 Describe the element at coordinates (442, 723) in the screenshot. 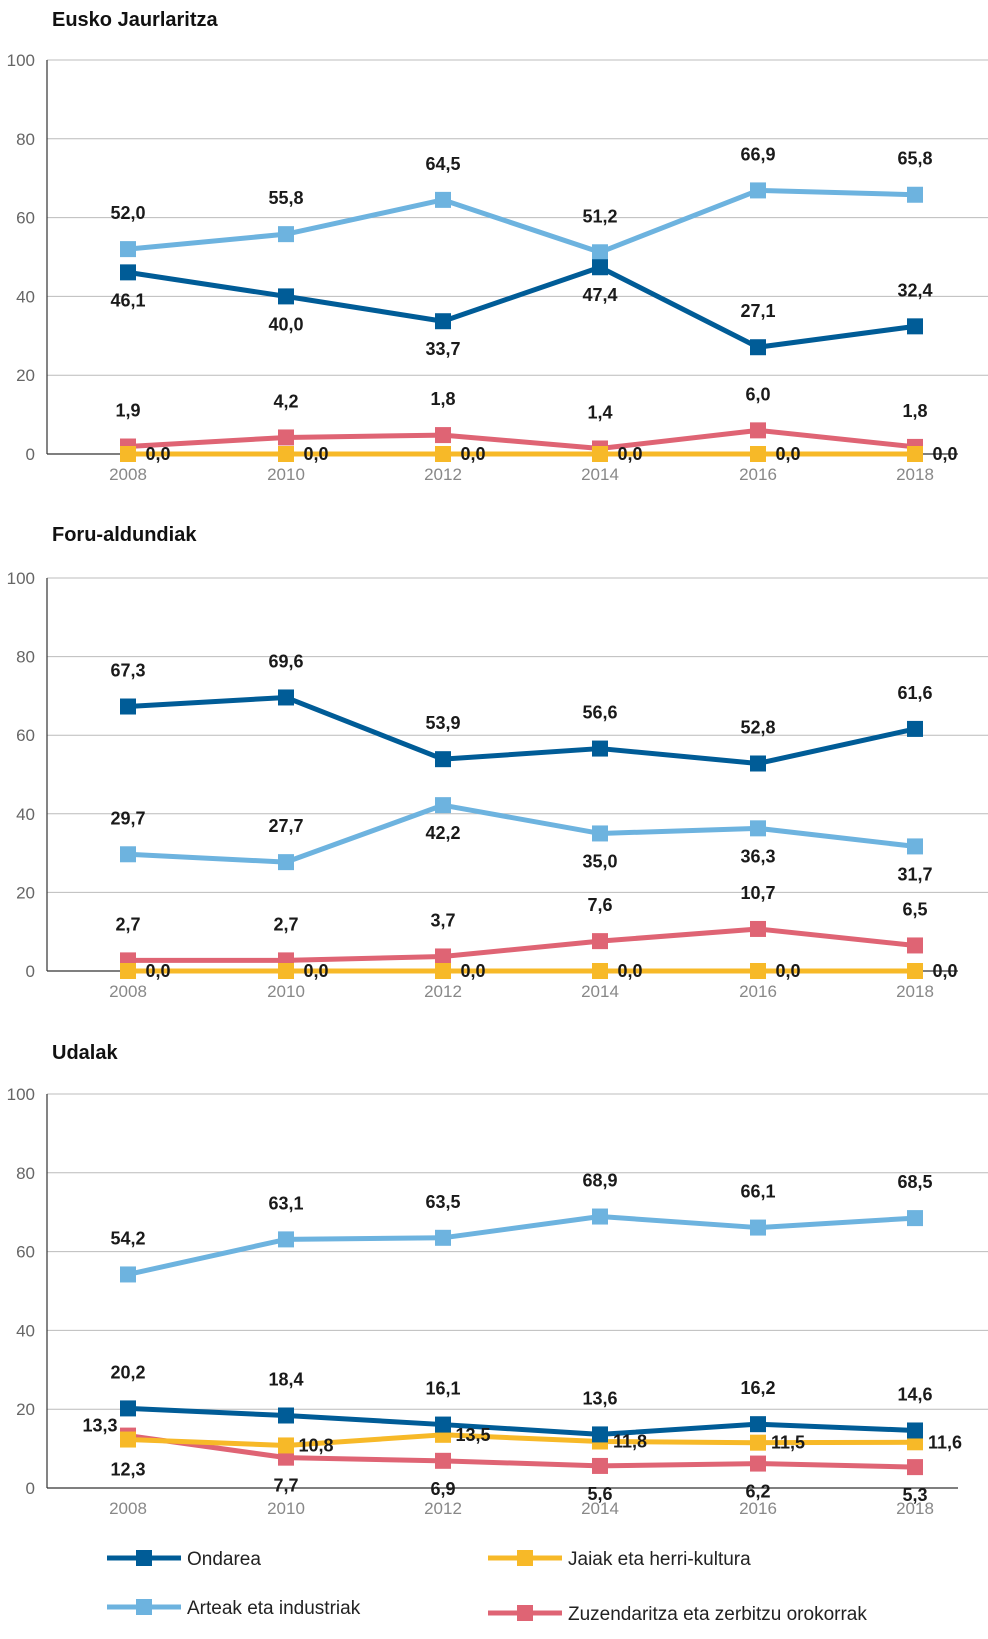

I see `data-label-ondarea: 53,9` at that location.